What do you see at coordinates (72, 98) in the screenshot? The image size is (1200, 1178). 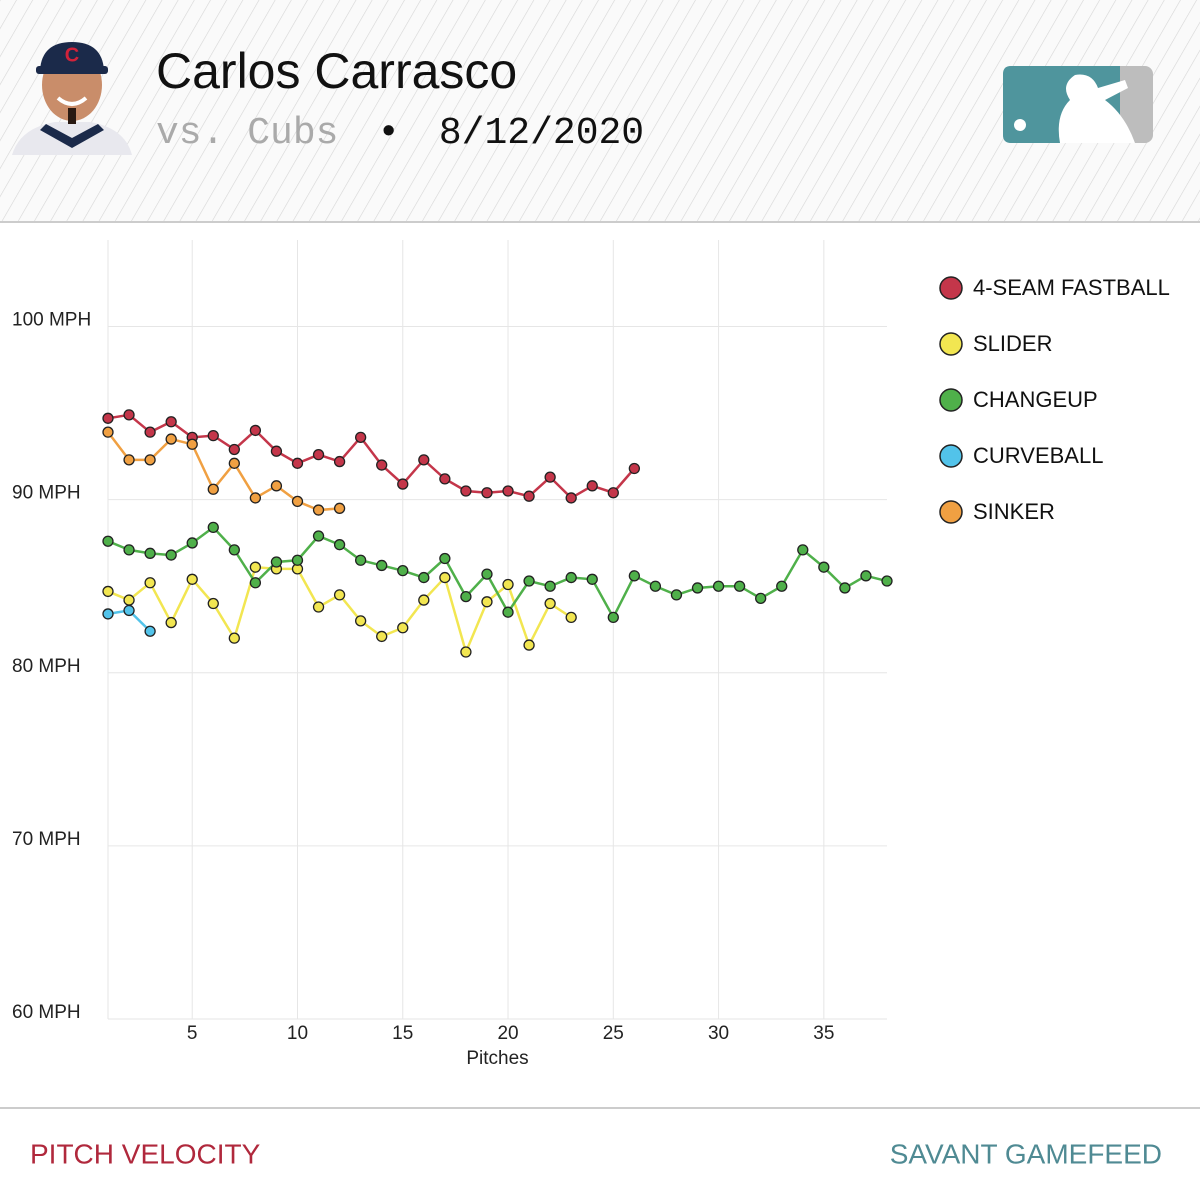 I see `player-photo: C` at bounding box center [72, 98].